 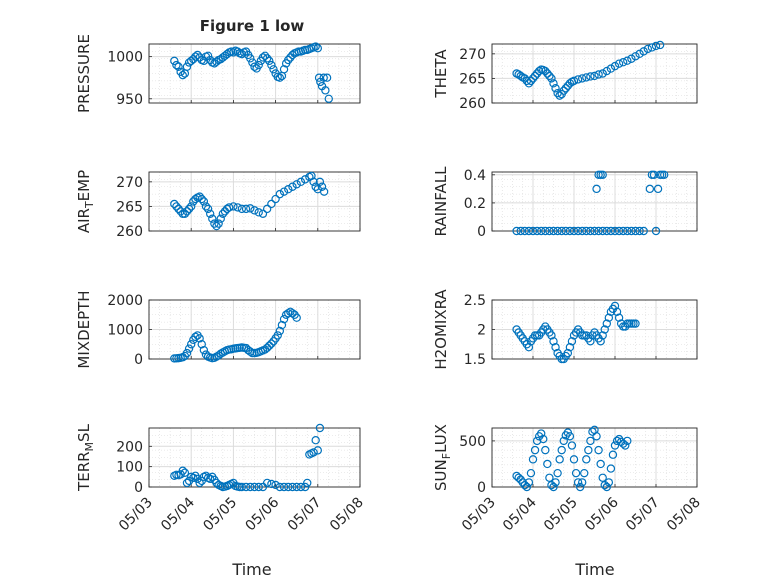 What do you see at coordinates (475, 301) in the screenshot?
I see `y-tick-label: 2.5` at bounding box center [475, 301].